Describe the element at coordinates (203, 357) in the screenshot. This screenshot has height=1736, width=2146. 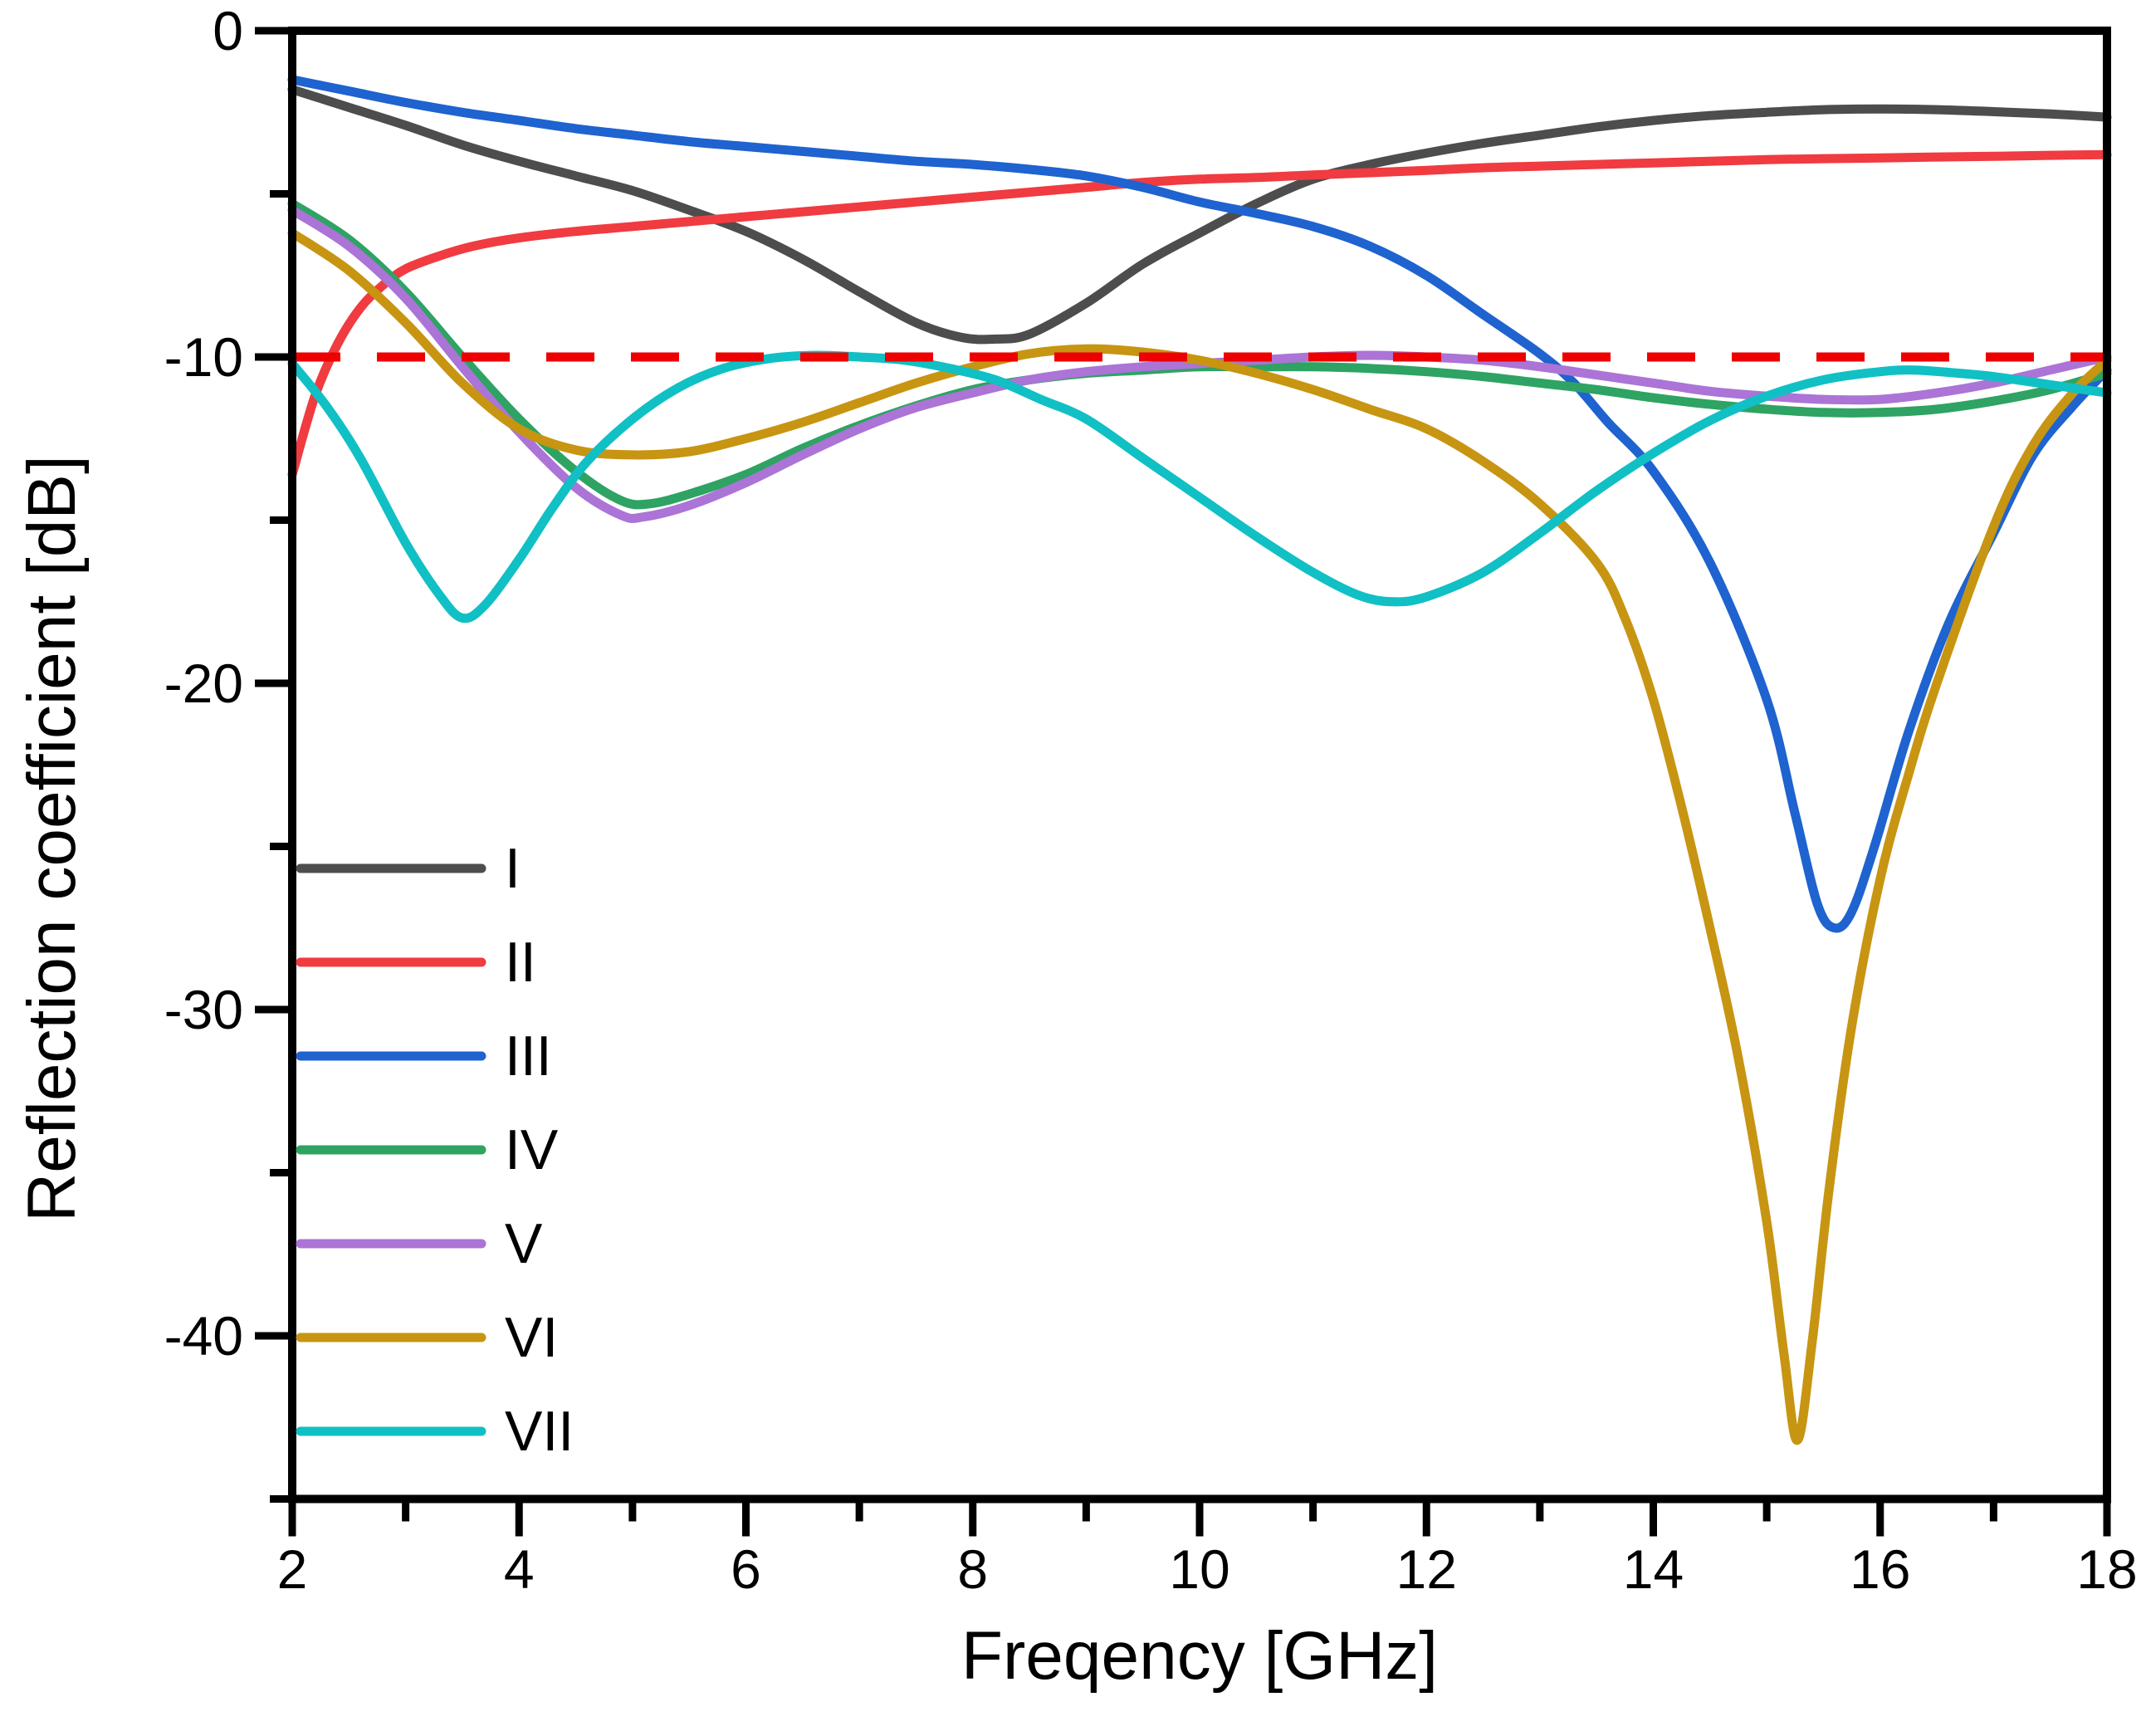
I see `y-tick-label: -10` at that location.